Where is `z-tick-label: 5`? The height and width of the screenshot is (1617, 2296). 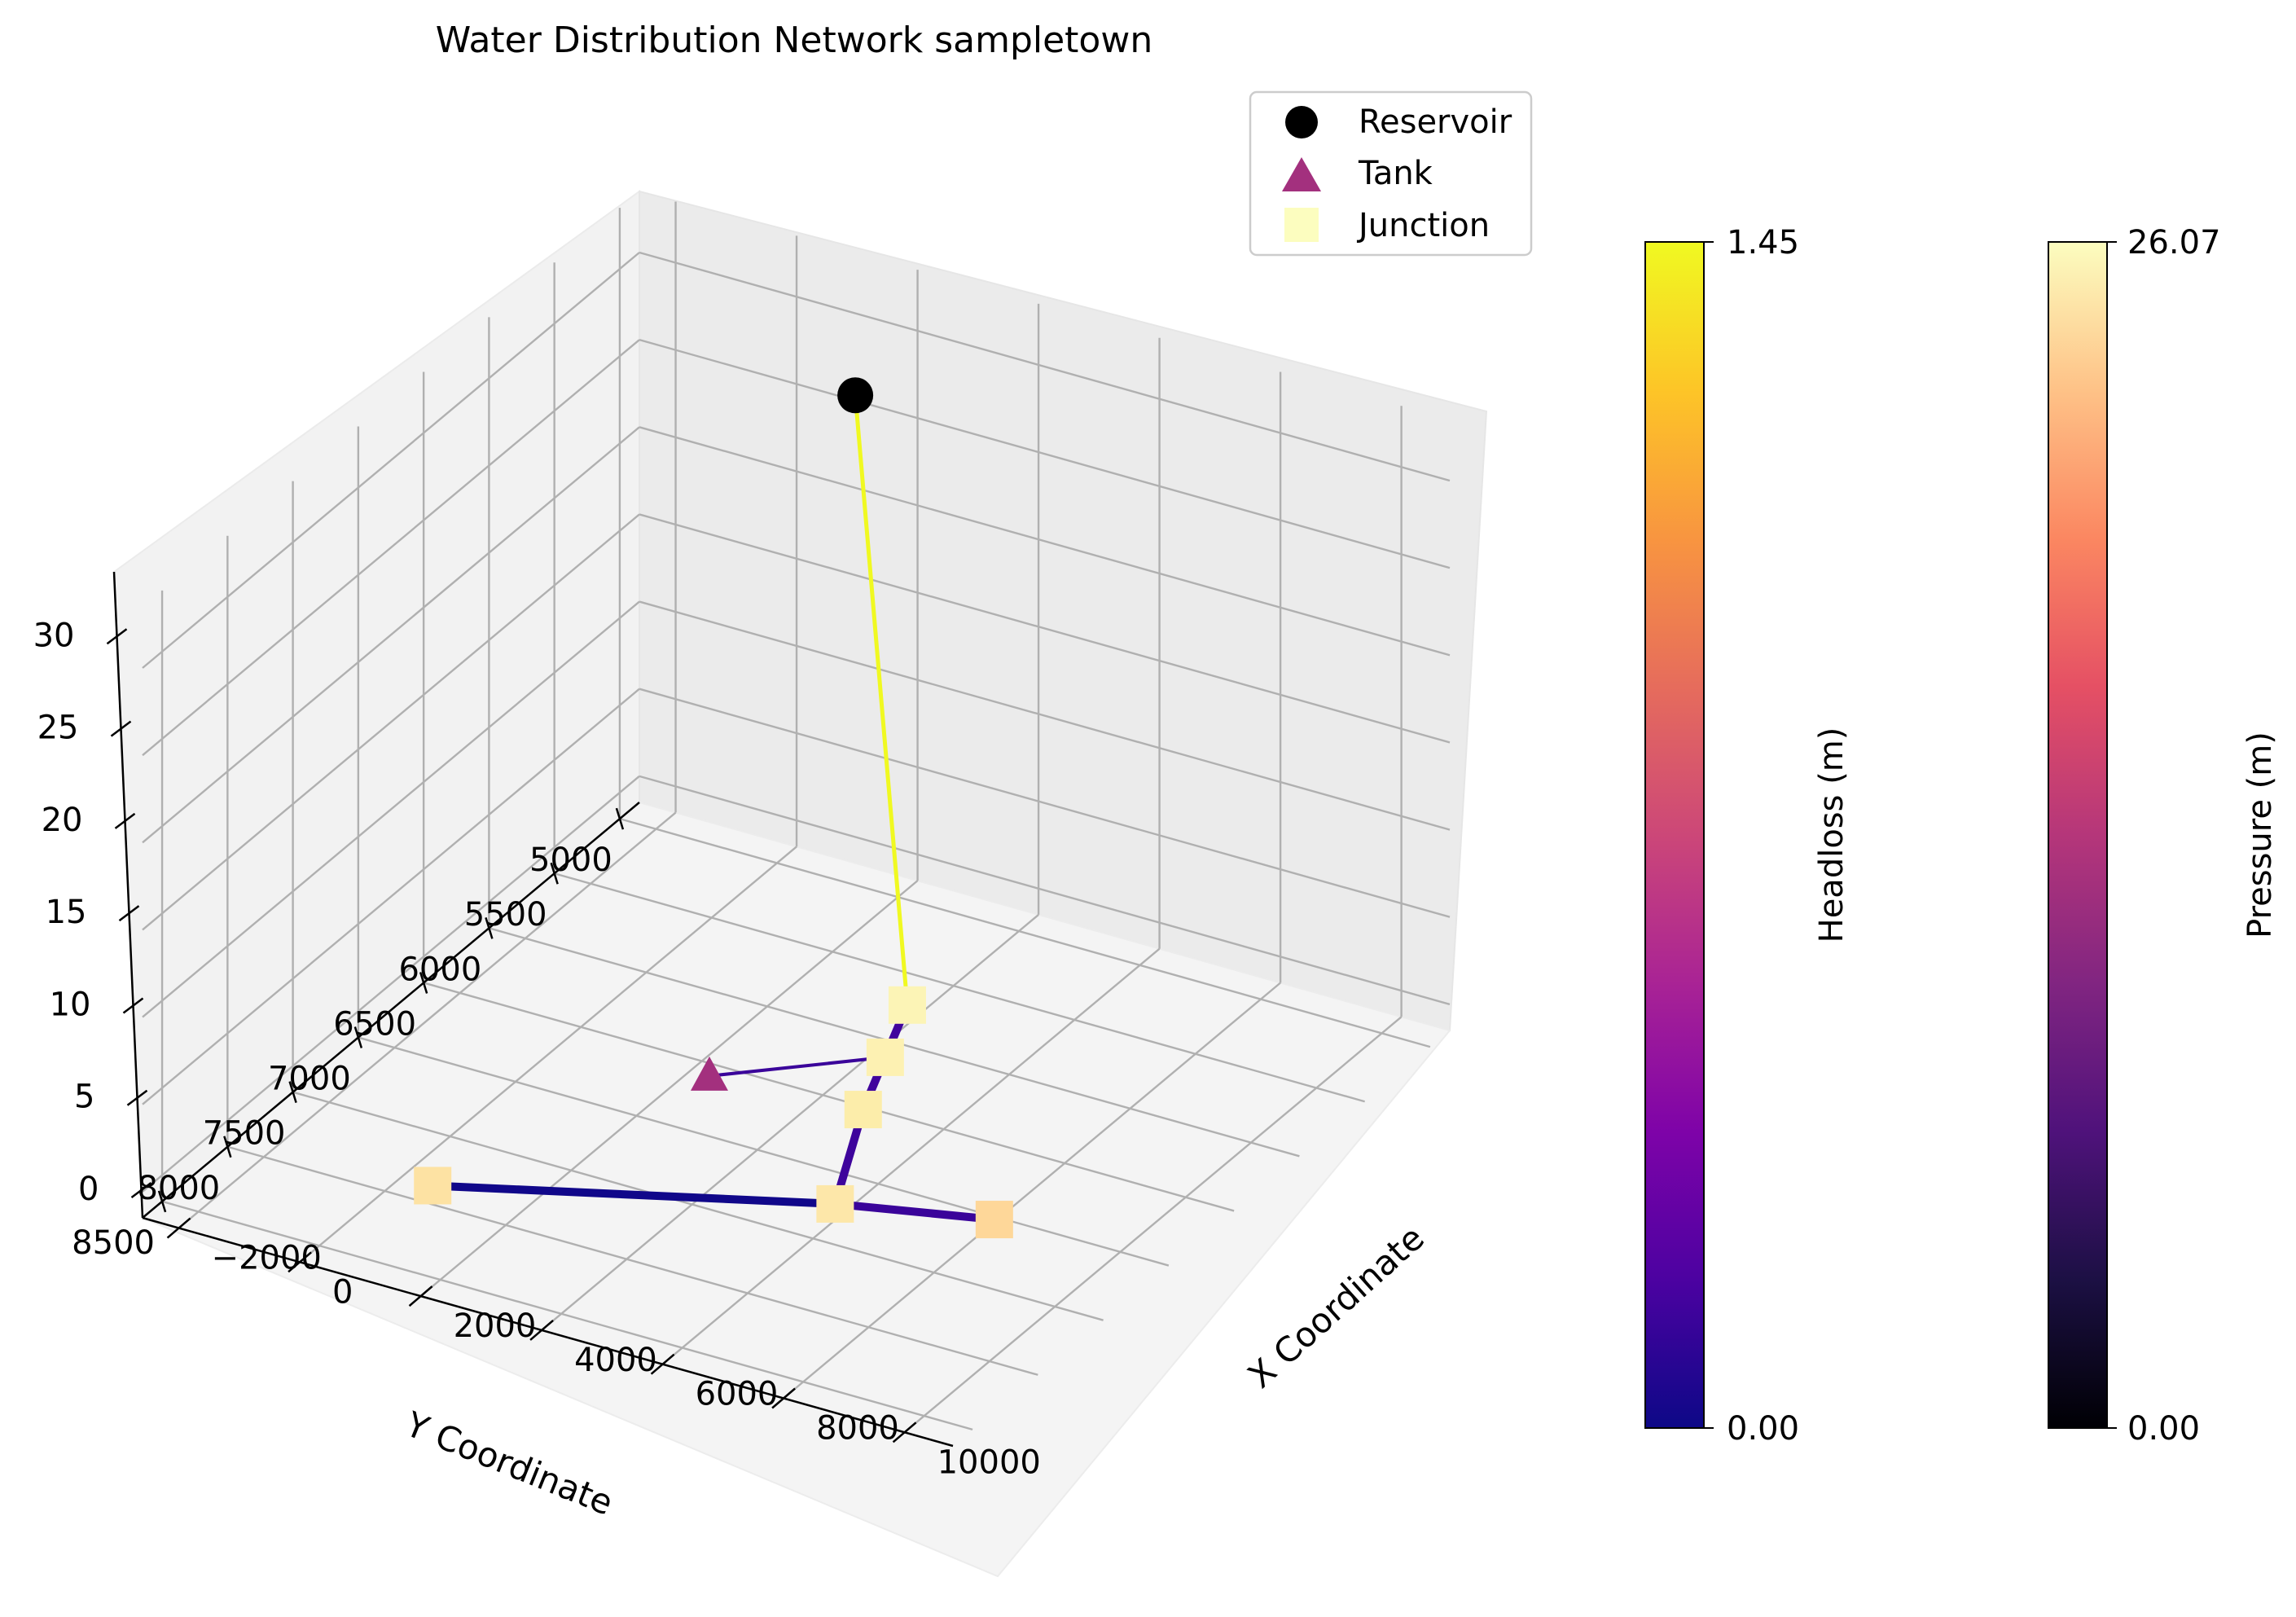 z-tick-label: 5 is located at coordinates (84, 1097).